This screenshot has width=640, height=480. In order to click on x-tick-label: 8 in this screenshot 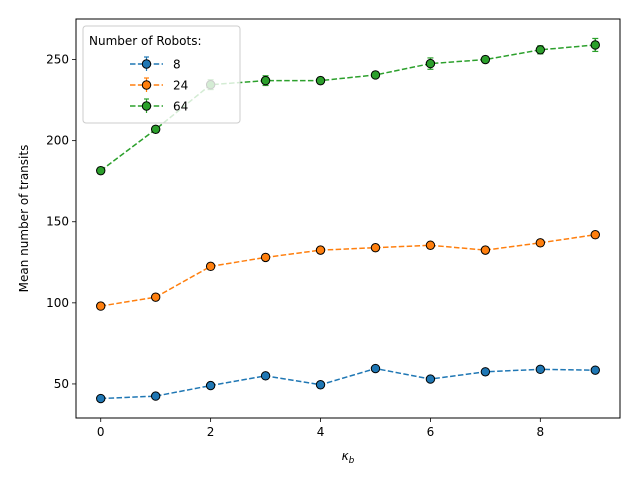, I will do `click(541, 432)`.